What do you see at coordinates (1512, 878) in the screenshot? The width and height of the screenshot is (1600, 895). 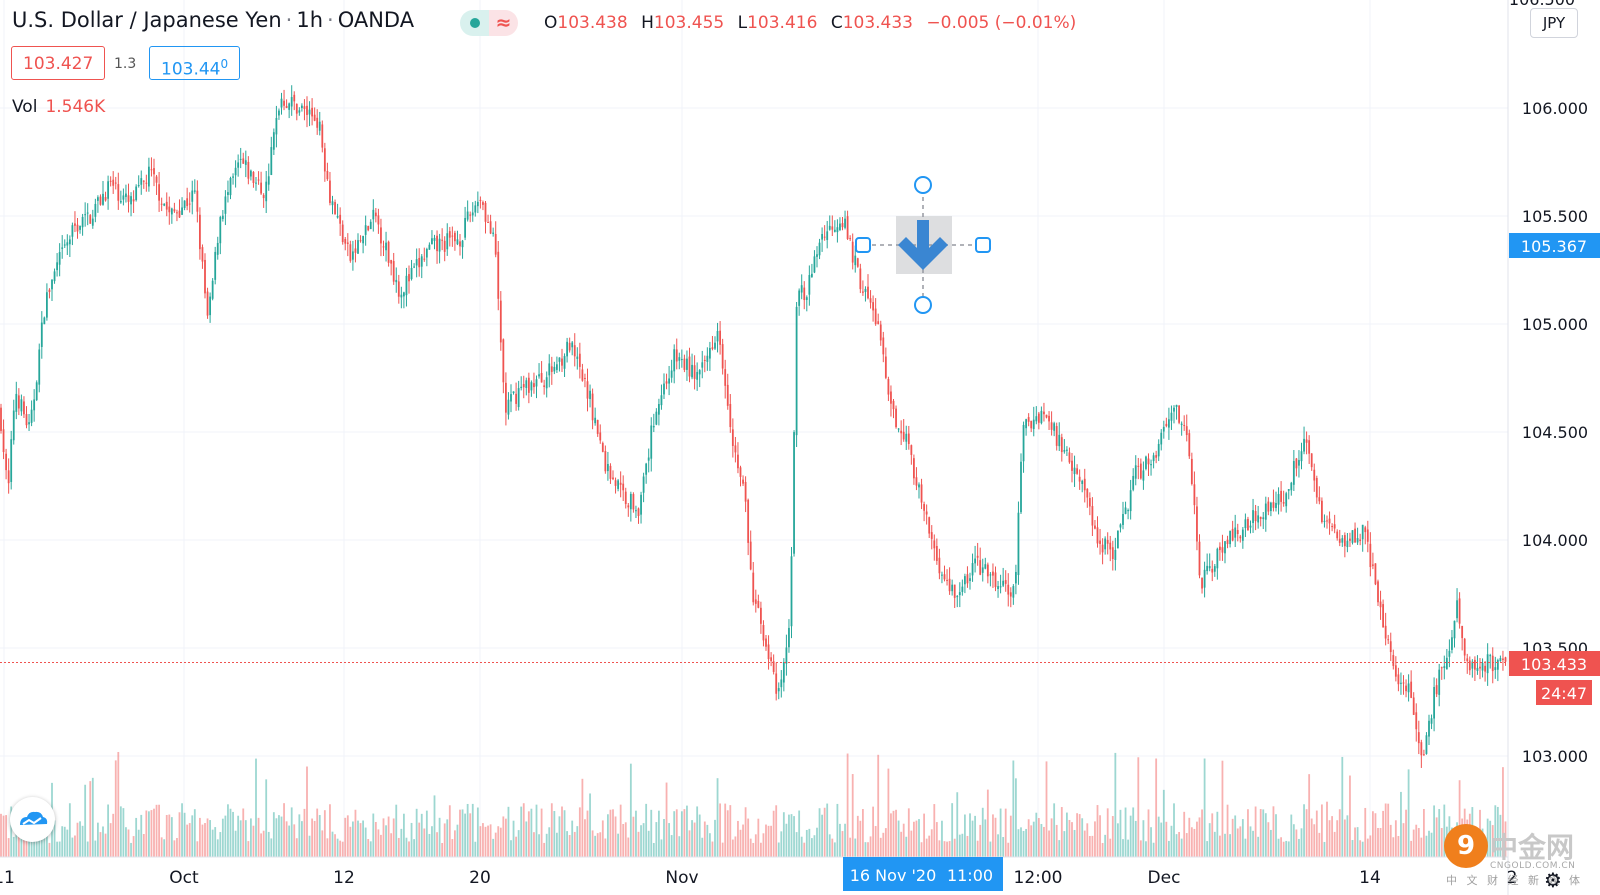 I see `time-tick: 2` at bounding box center [1512, 878].